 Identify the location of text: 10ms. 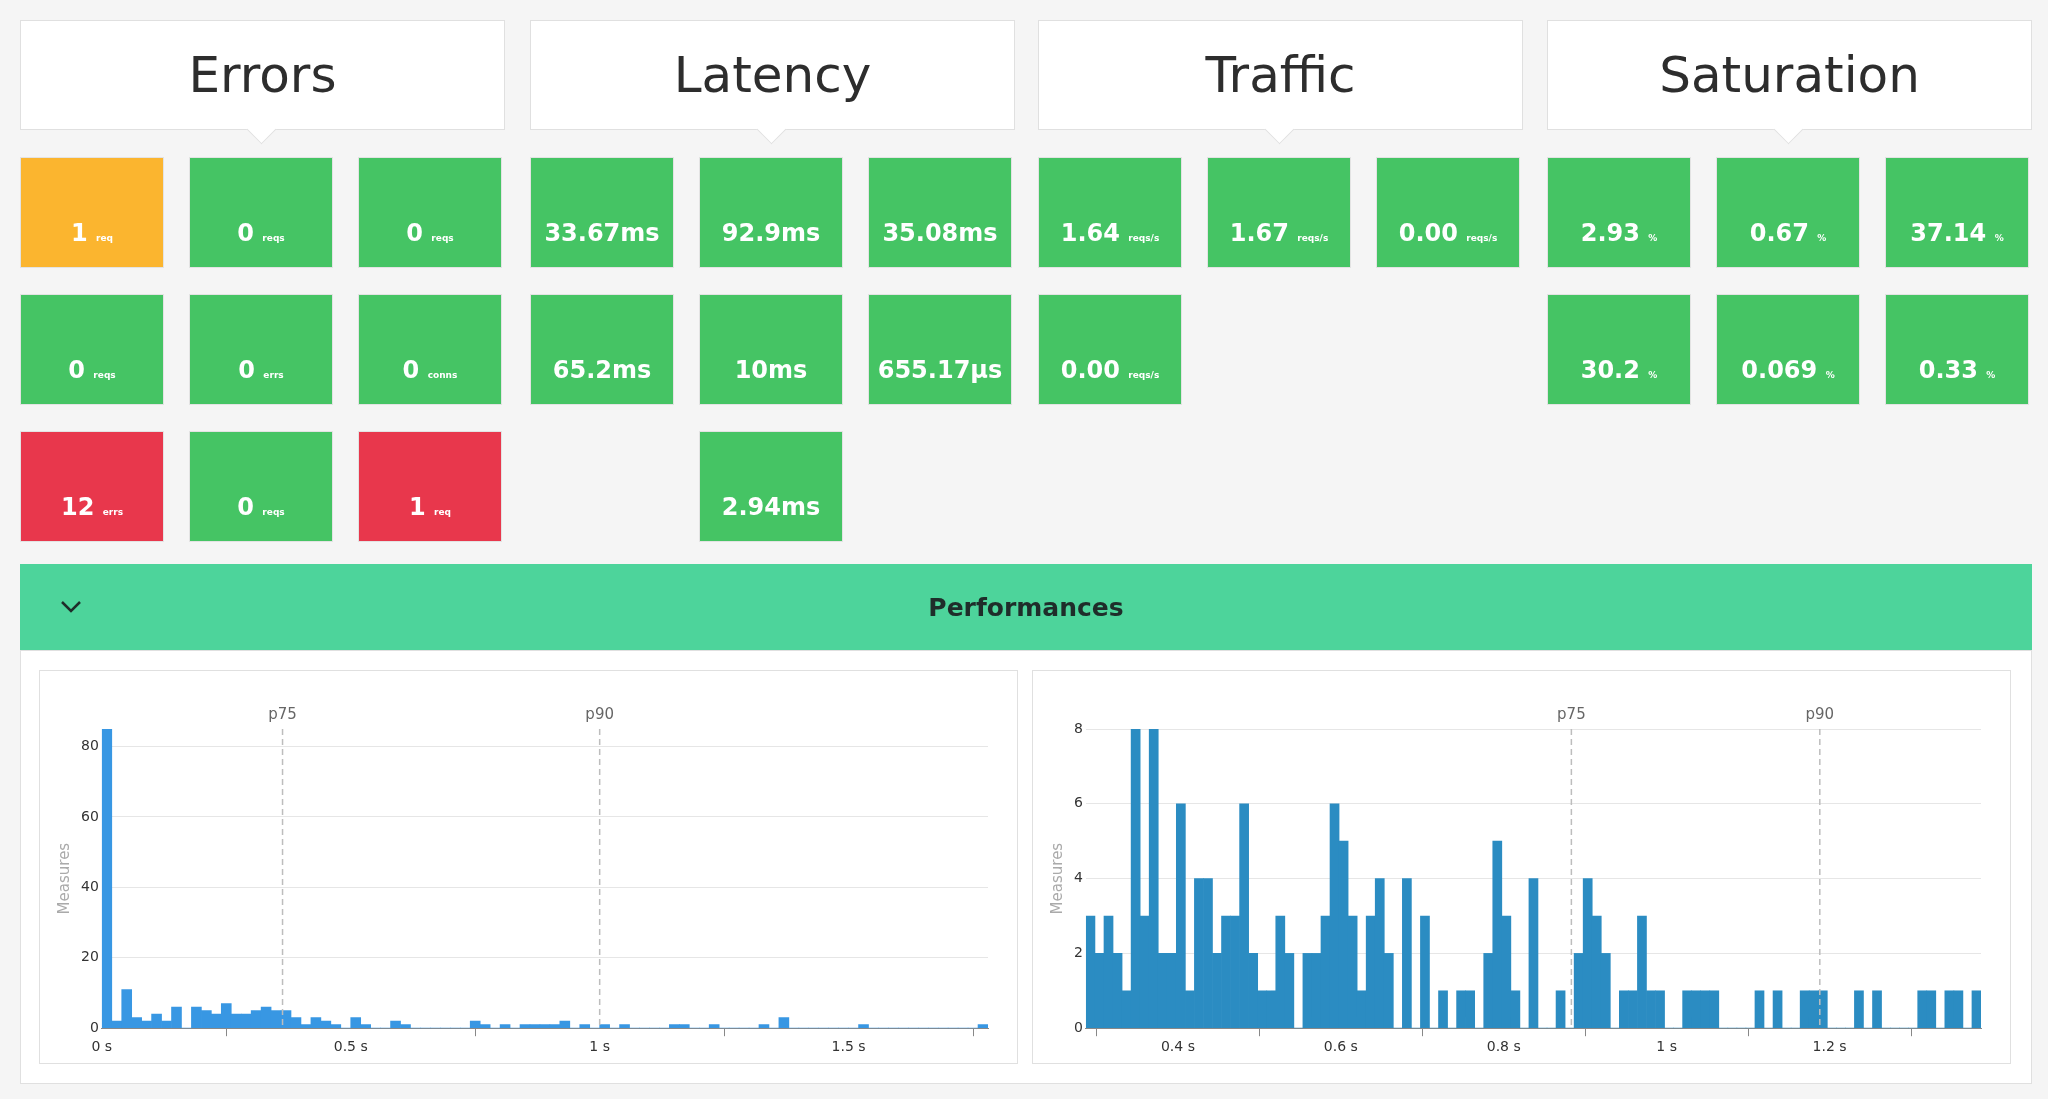
(771, 370).